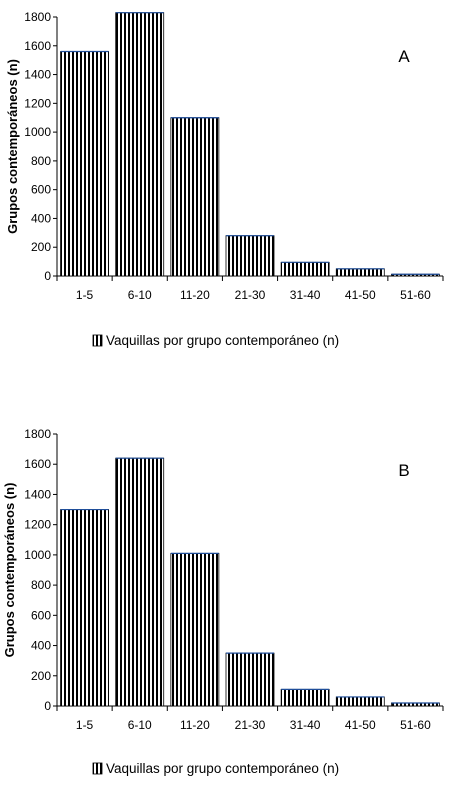  Describe the element at coordinates (404, 56) in the screenshot. I see `panel-label: A` at that location.